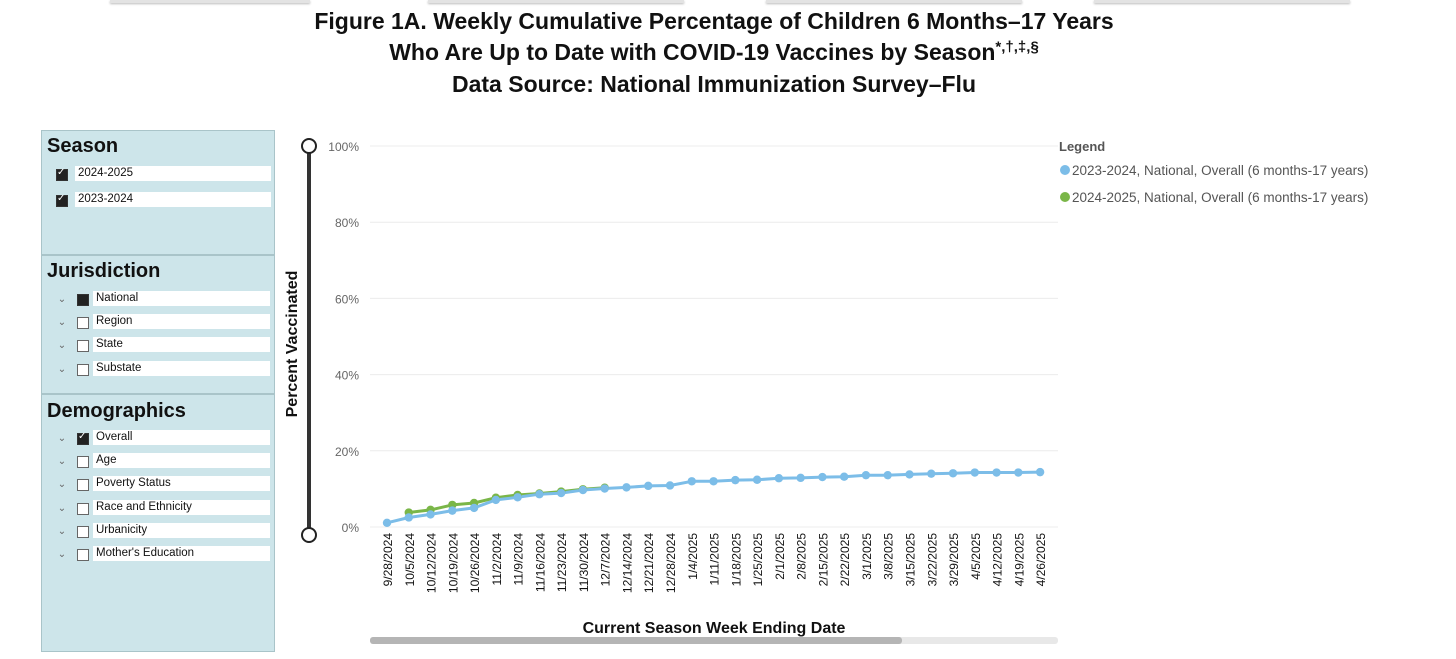 Image resolution: width=1456 pixels, height=659 pixels. What do you see at coordinates (1017, 47) in the screenshot?
I see `footnote-marks: *,†,‡,§` at bounding box center [1017, 47].